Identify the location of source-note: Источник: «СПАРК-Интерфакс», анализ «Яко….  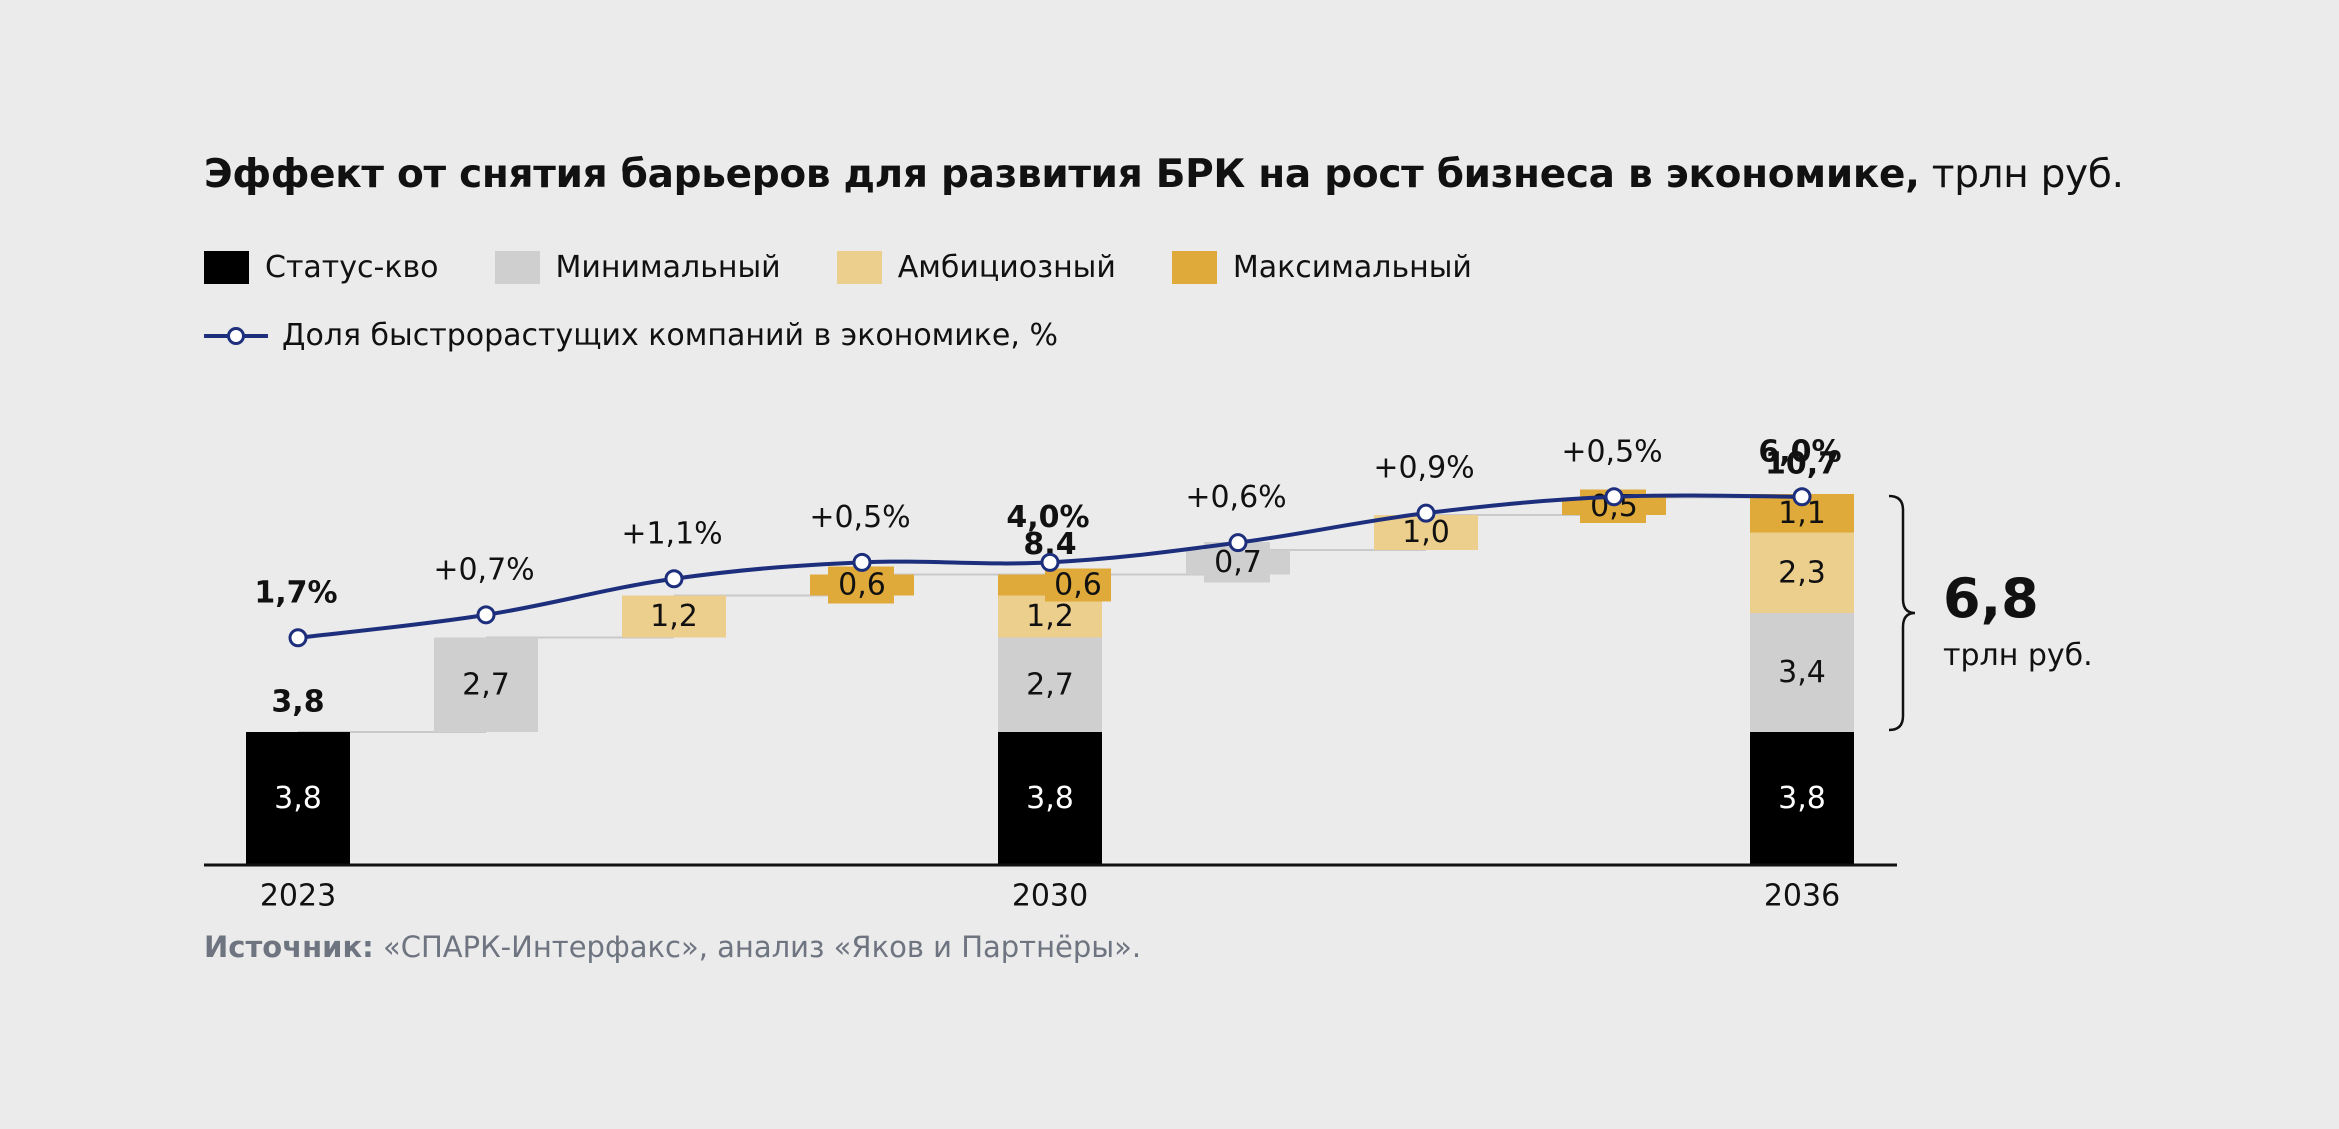
(672, 947).